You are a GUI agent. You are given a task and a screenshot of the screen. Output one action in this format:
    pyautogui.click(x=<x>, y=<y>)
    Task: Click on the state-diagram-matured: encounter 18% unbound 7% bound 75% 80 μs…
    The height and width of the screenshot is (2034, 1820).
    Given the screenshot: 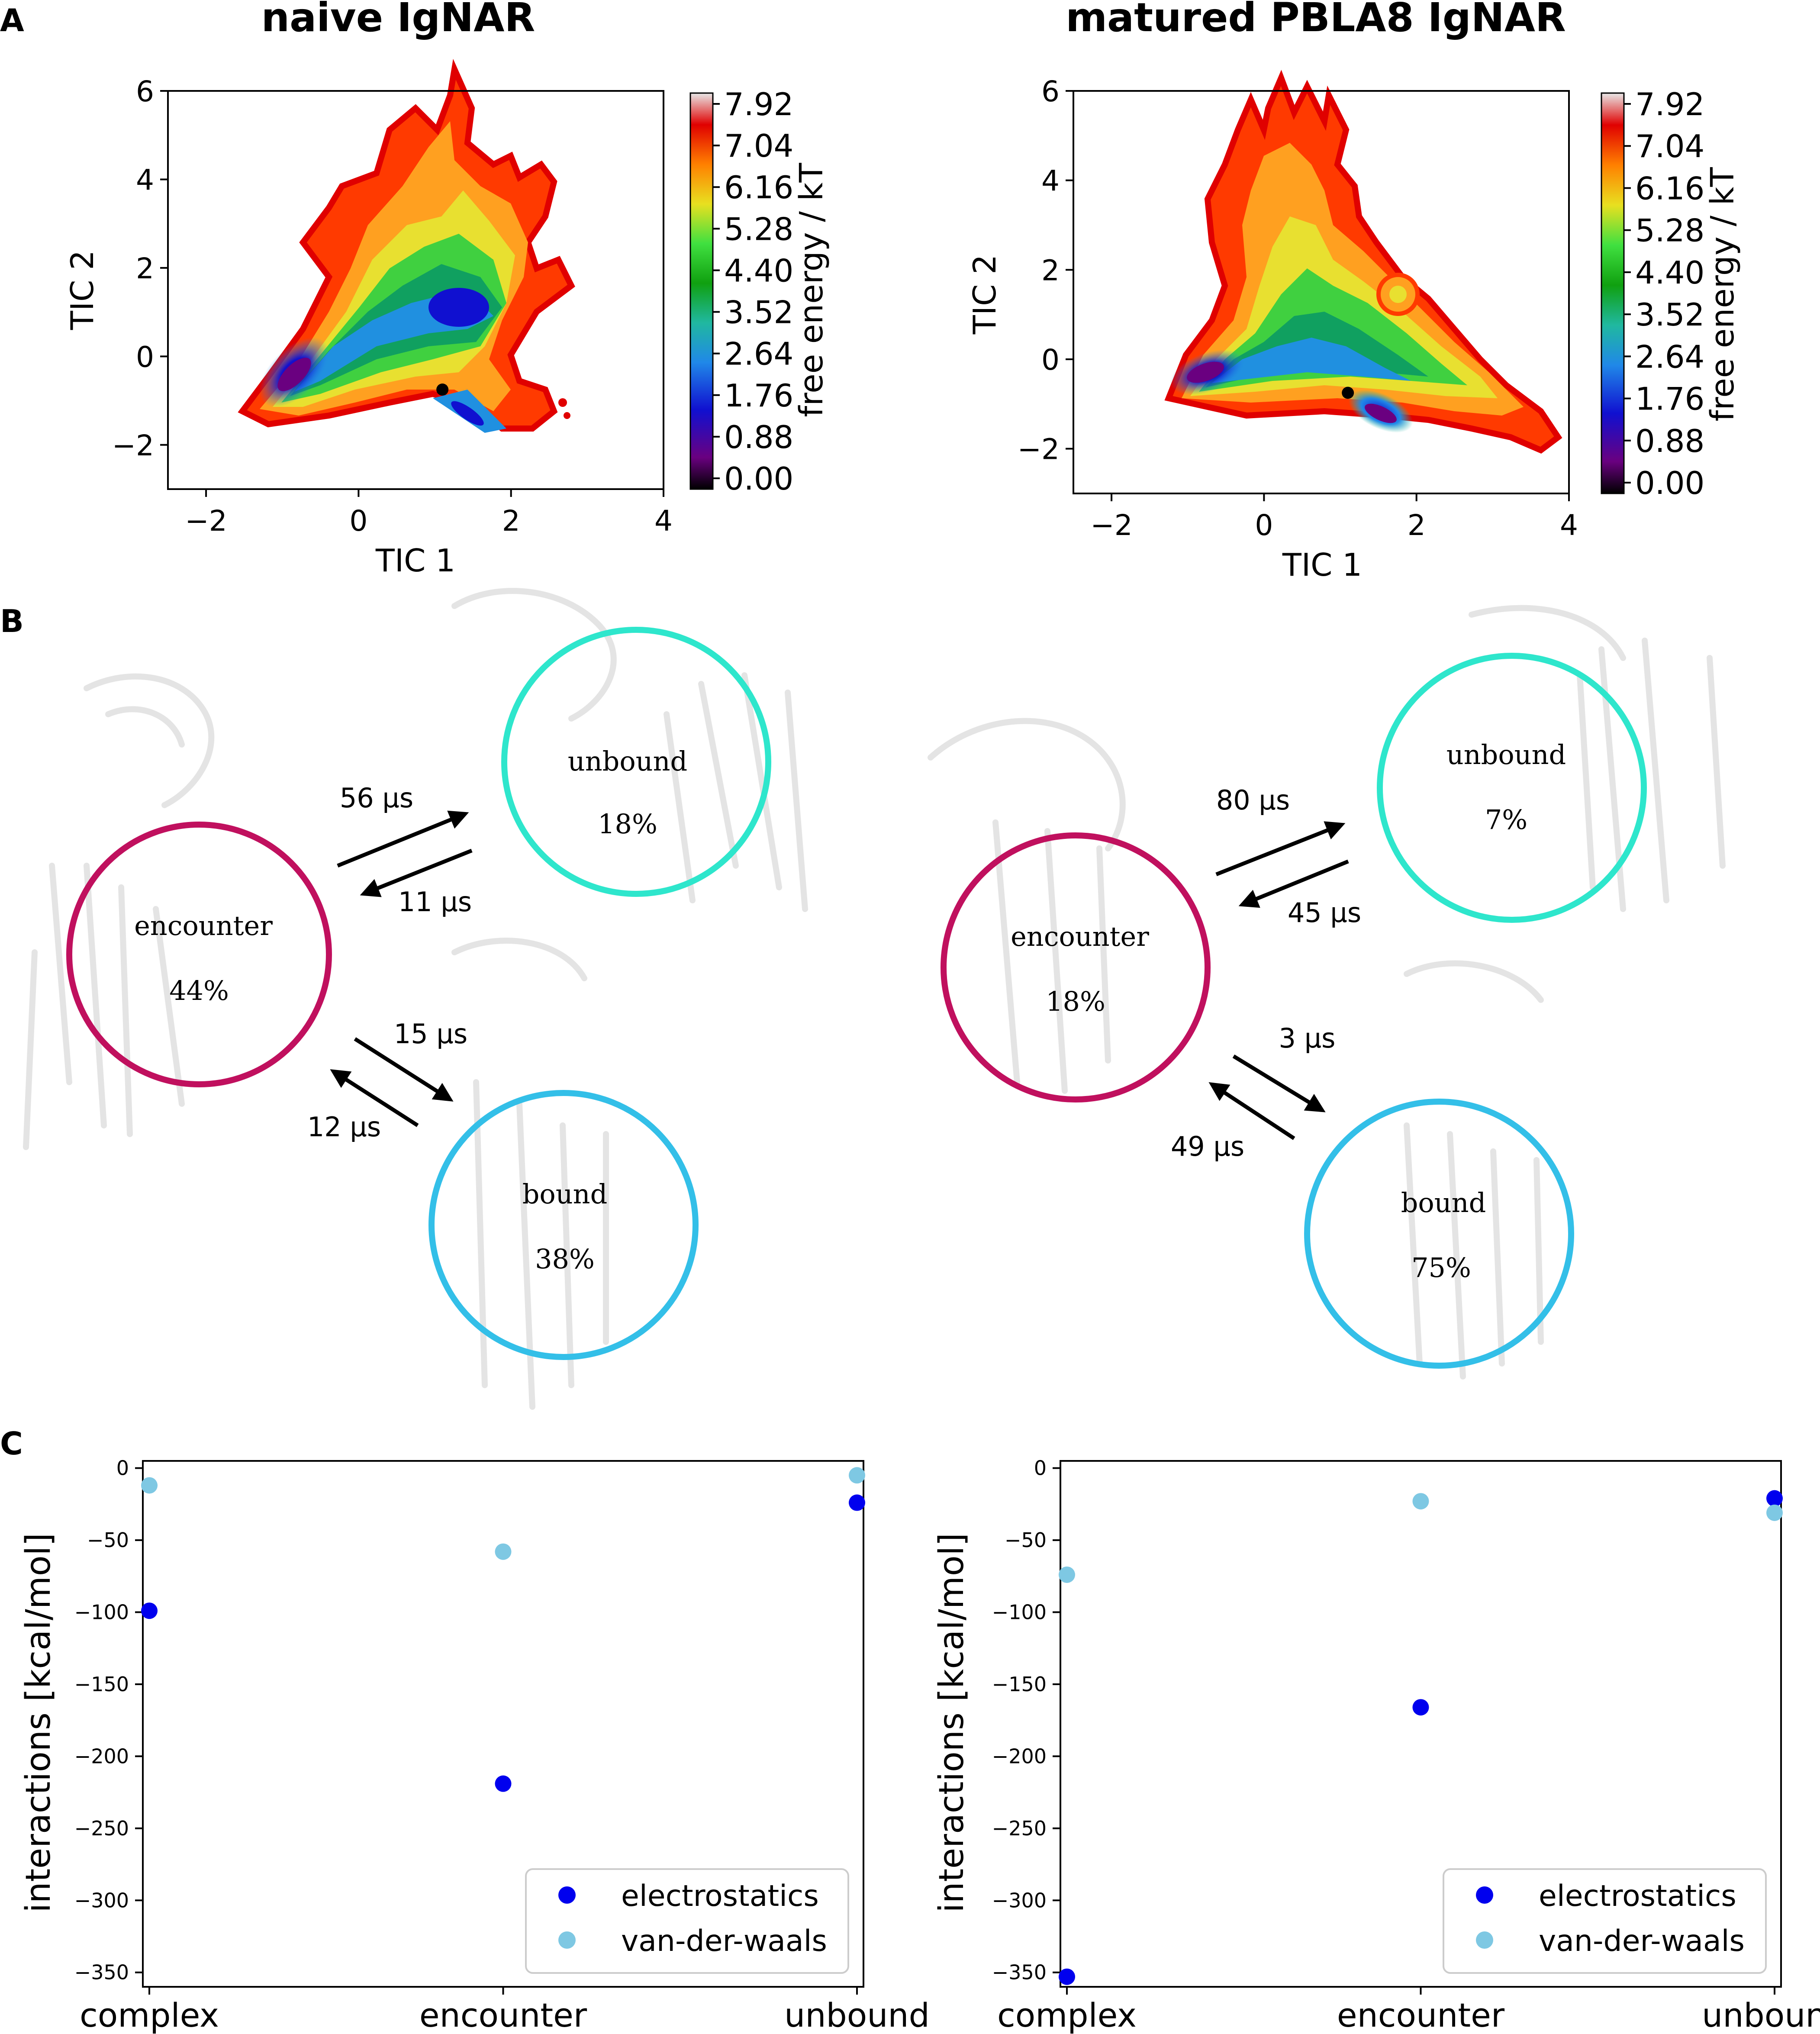 What is the action you would take?
    pyautogui.click(x=1294, y=1011)
    